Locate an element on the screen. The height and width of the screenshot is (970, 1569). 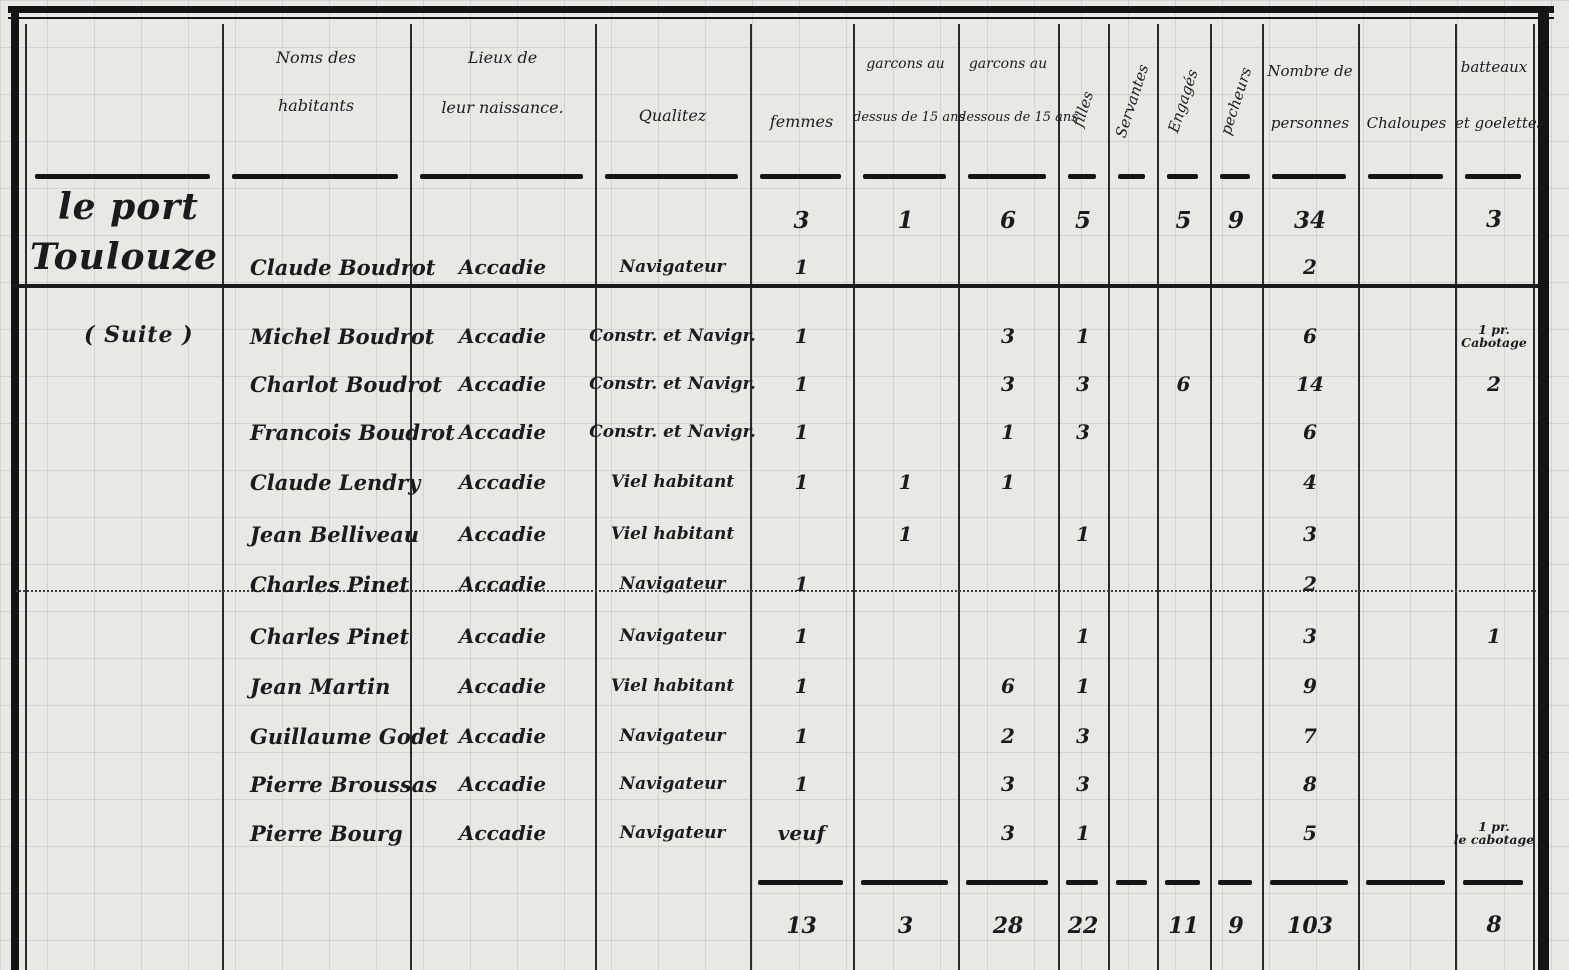
cell-g-under is located at coordinates (1008, 636).